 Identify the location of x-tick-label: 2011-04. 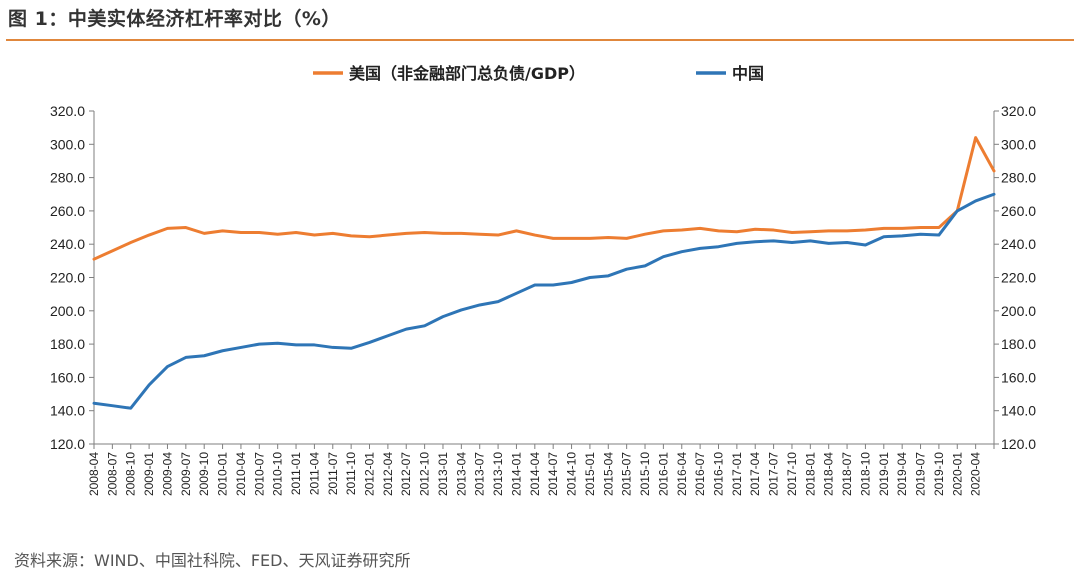
(314, 473).